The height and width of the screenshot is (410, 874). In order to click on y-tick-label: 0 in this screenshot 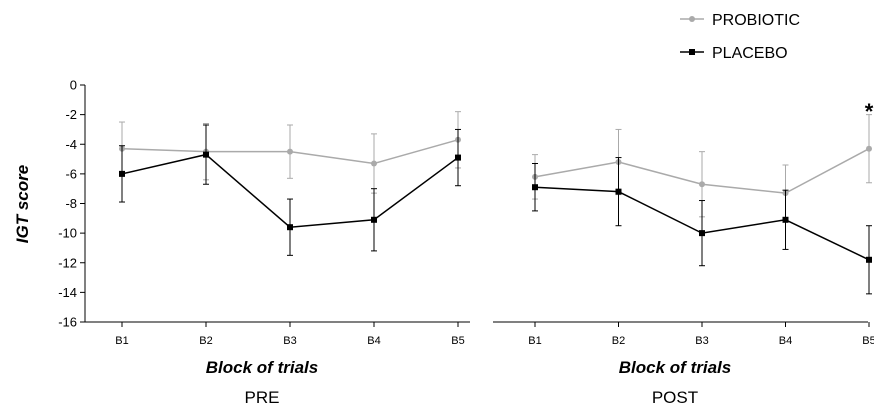, I will do `click(73, 85)`.